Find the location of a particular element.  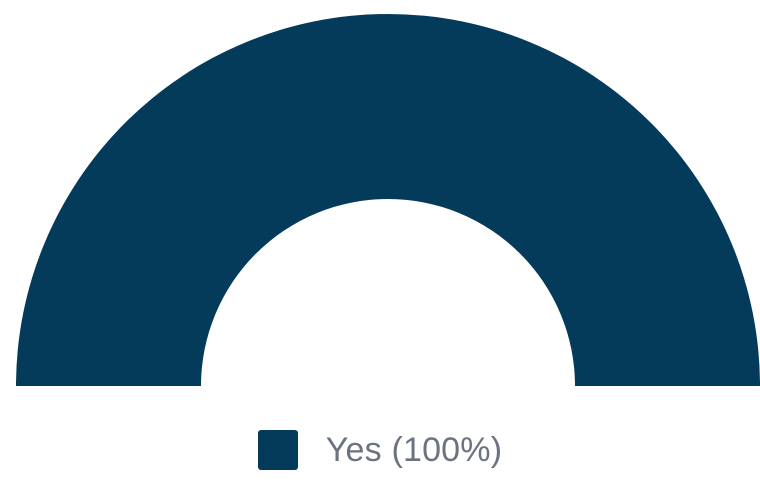

legend-item-yes: Yes (100%) is located at coordinates (380, 450).